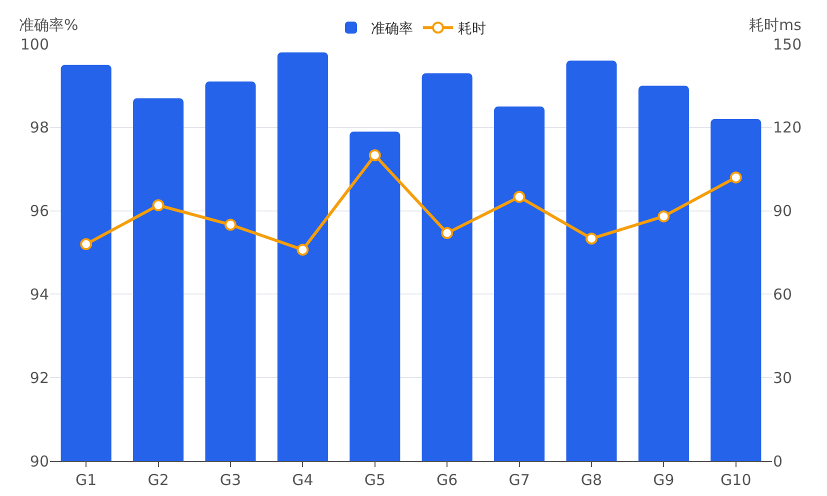  What do you see at coordinates (39, 461) in the screenshot?
I see `y-tick-label: 90` at bounding box center [39, 461].